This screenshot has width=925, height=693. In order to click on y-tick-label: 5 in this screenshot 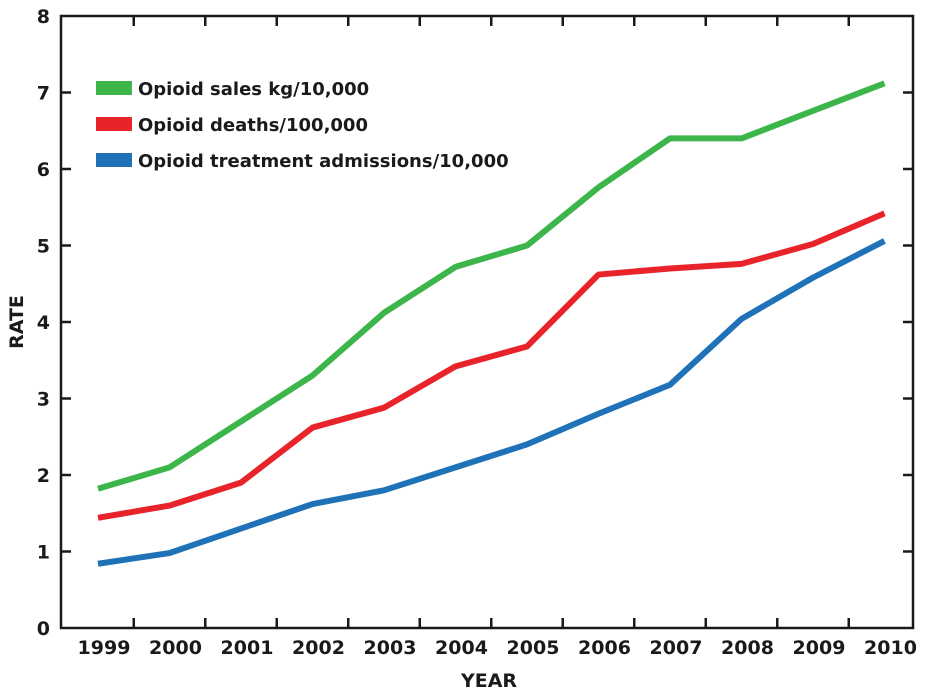, I will do `click(43, 247)`.